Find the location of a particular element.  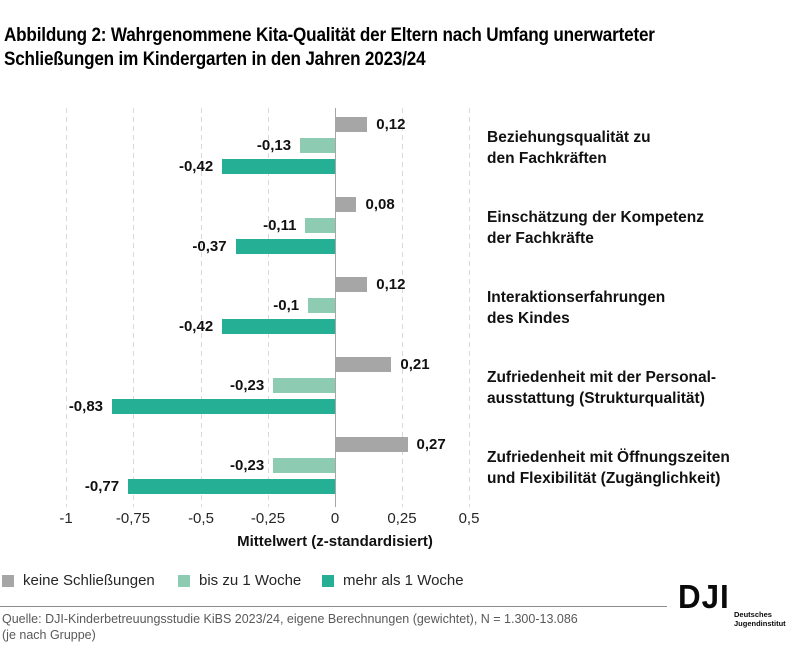

bar-value-label: -0,13 is located at coordinates (274, 145).